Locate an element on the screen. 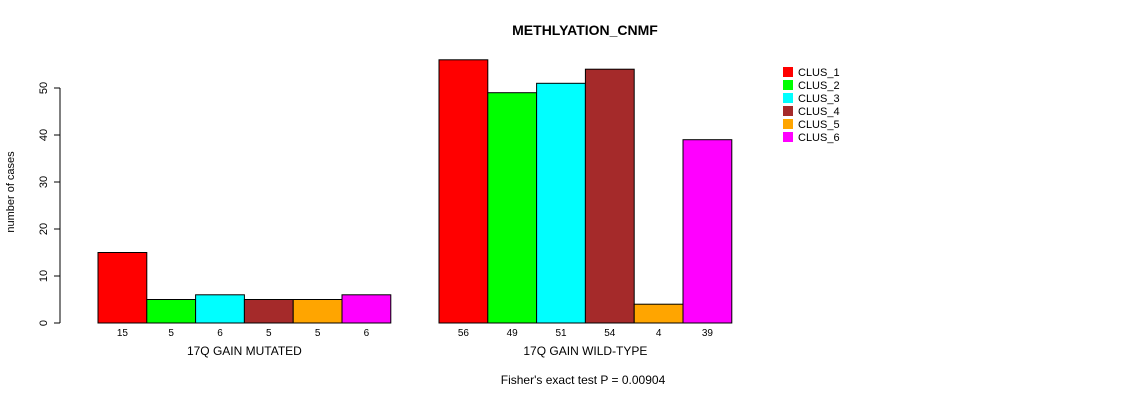 Image resolution: width=1140 pixels, height=400 pixels. y-tick-label: 40 is located at coordinates (44, 135).